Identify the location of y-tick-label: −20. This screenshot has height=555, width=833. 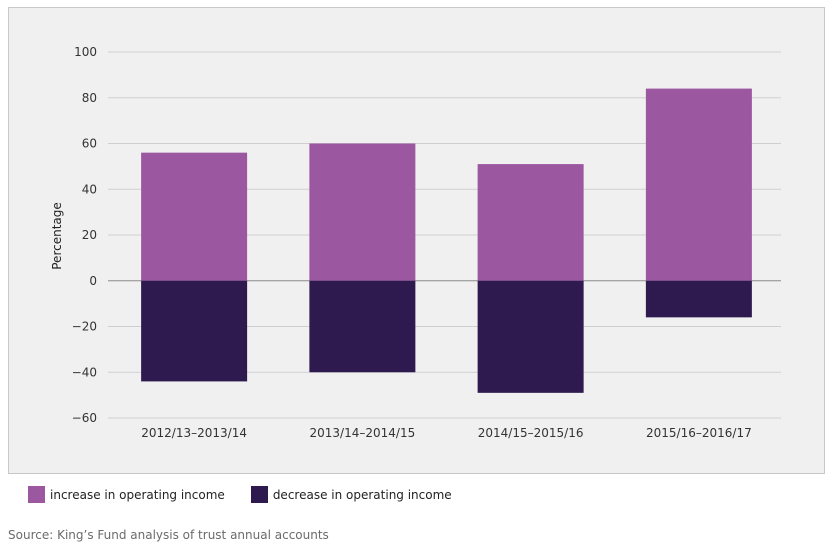
(84, 327).